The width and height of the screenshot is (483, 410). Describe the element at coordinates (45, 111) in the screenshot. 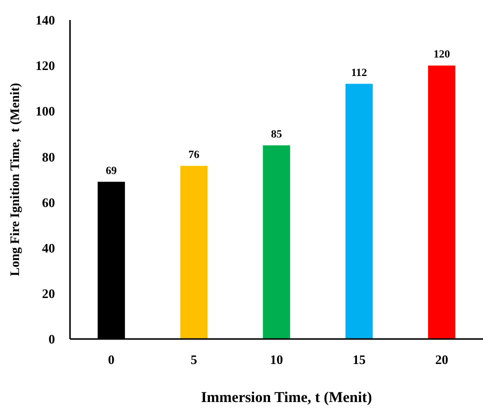

I see `y-tick-label: 100` at that location.